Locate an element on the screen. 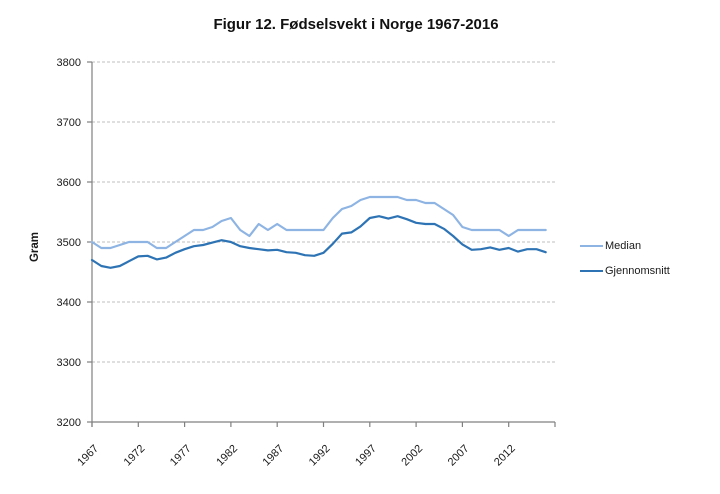 The height and width of the screenshot is (494, 720). x-tick-label: 1997 is located at coordinates (366, 456).